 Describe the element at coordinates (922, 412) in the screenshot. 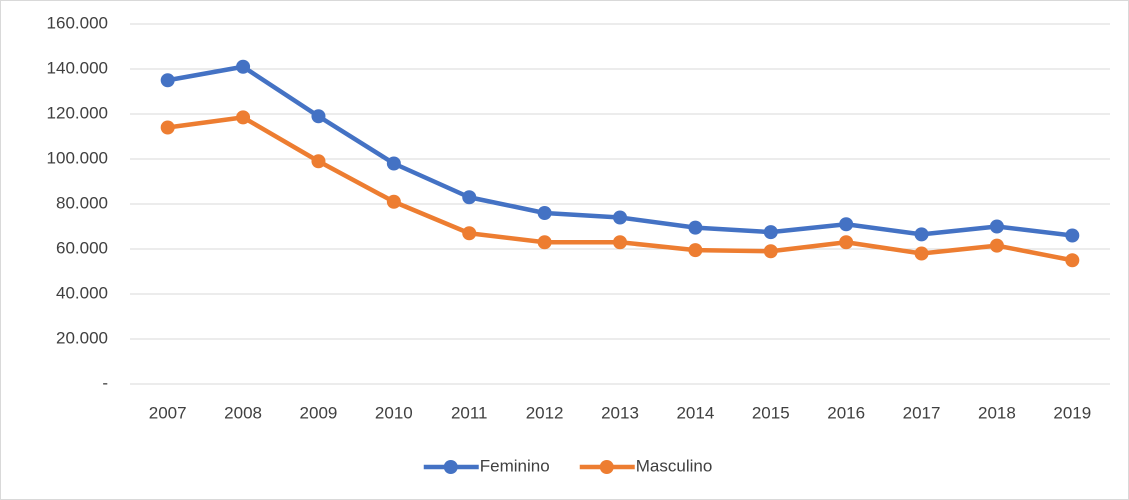

I see `x-tick-label: 2017` at that location.